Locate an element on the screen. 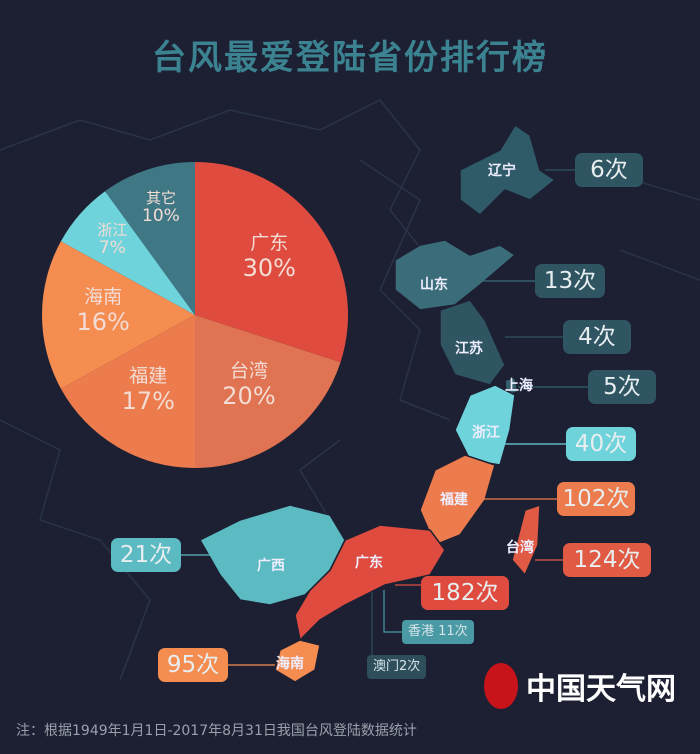 The height and width of the screenshot is (754, 700). label-shanghai: 上海 is located at coordinates (519, 386).